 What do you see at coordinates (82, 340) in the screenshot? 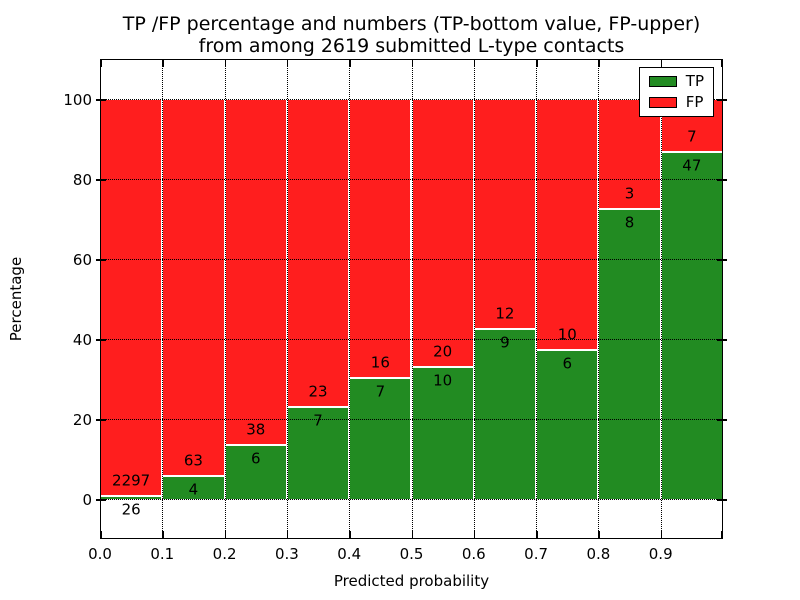
I see `y-tick-label: 40` at bounding box center [82, 340].